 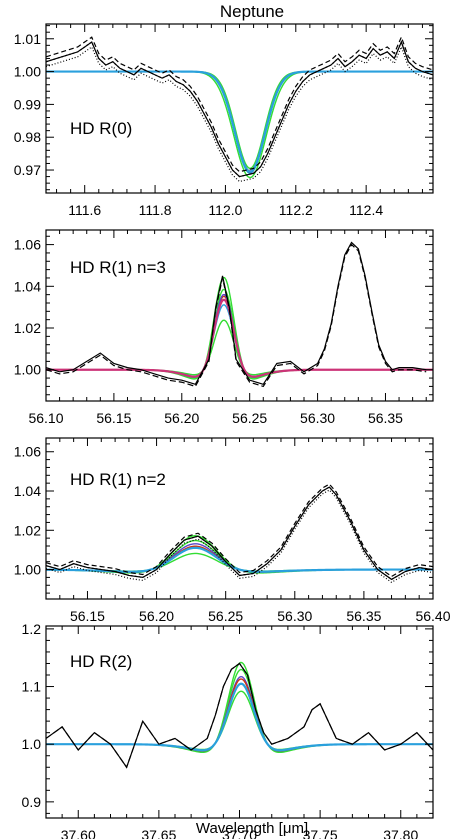 I want to click on model-curve-magenta, so click(x=239, y=338).